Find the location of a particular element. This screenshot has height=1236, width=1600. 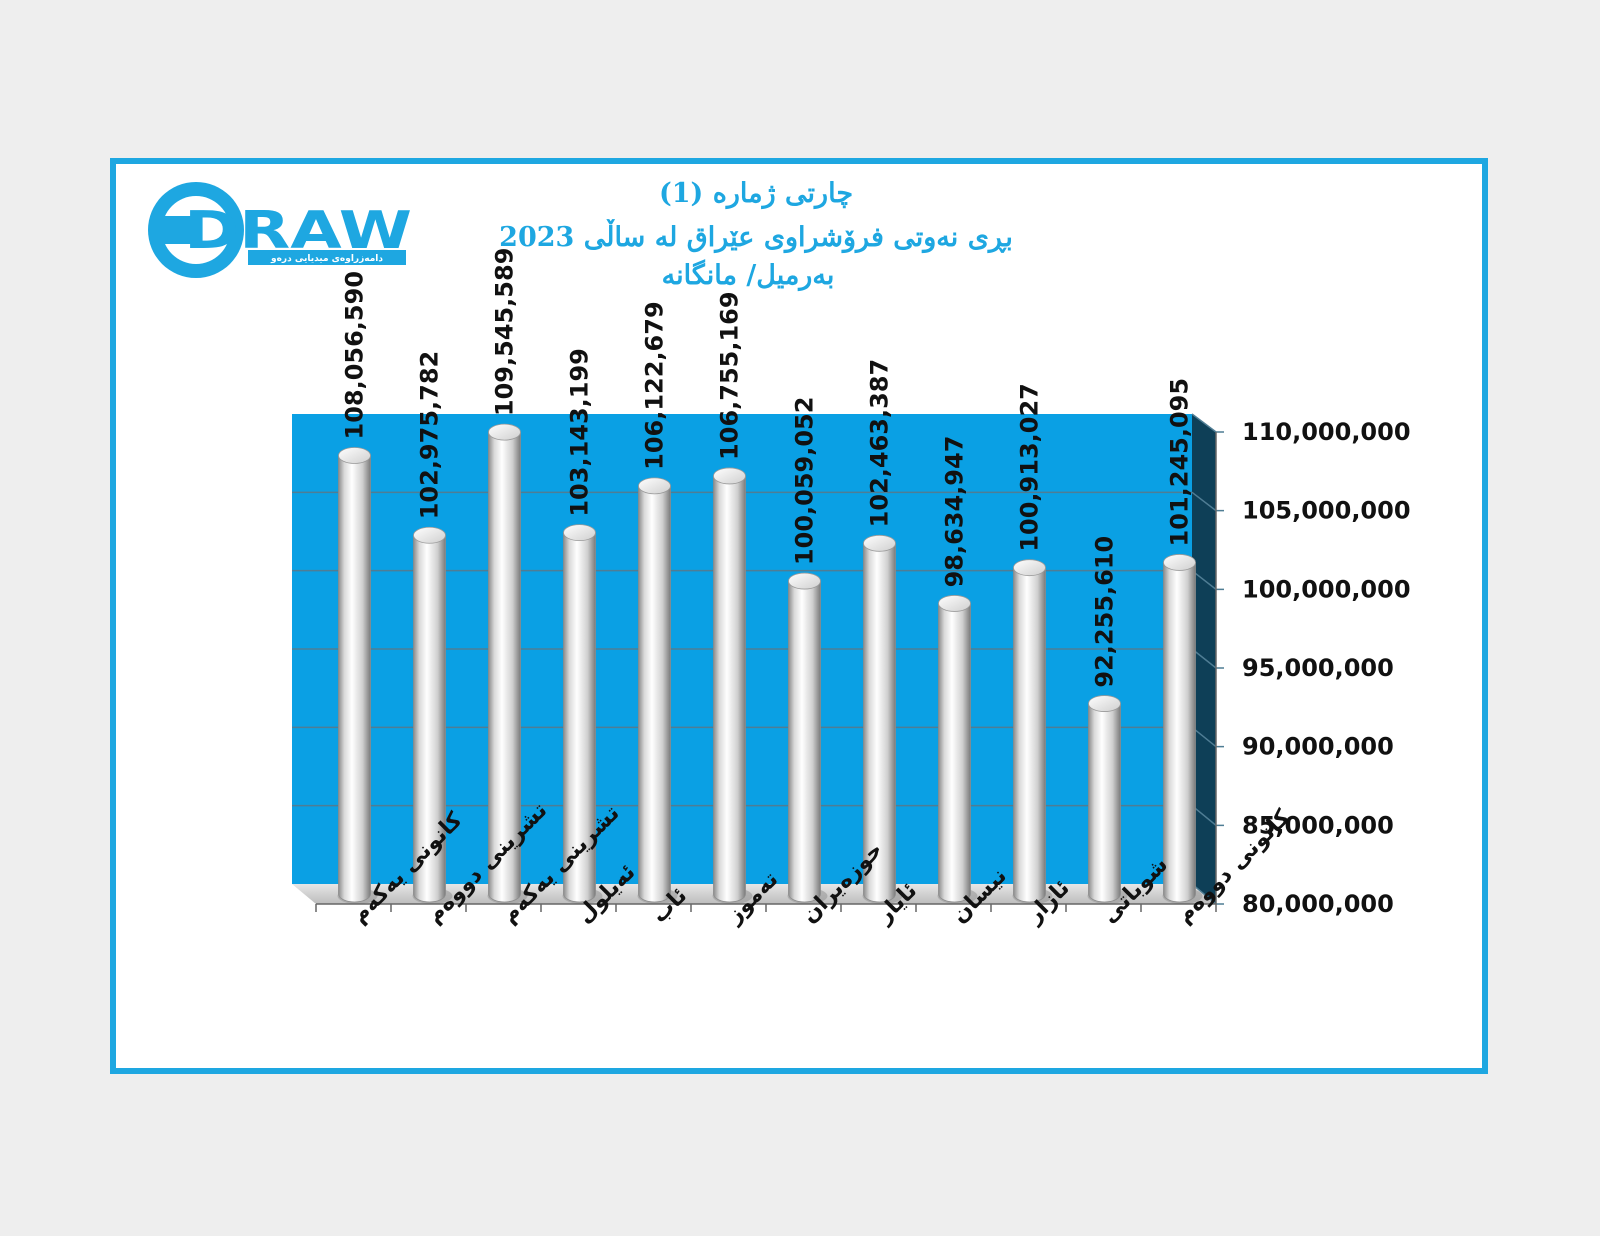

chart-title-line2: بڕی نەوتی فرۆشراوی عێراق لە ساڵی 2023 is located at coordinates (756, 236).